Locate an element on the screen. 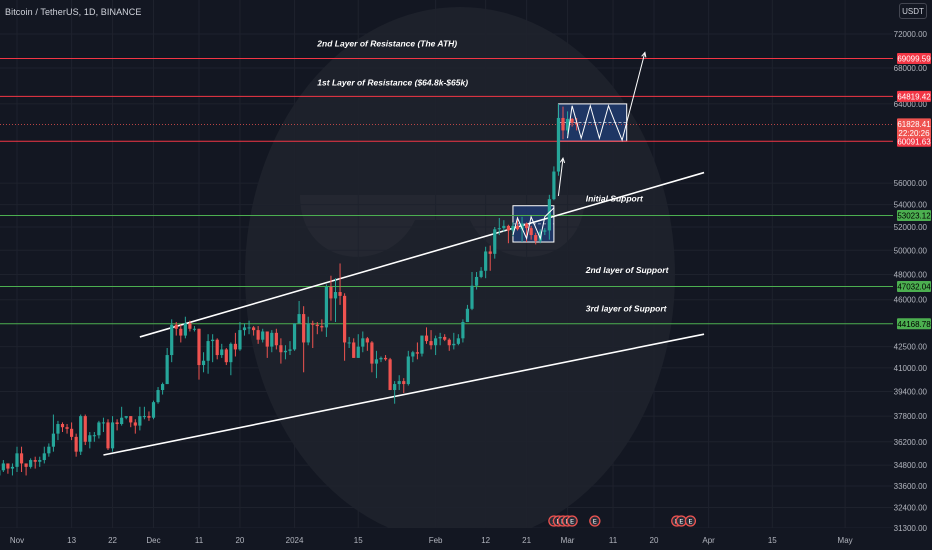  price-level-tag: 47032.04 is located at coordinates (914, 287).